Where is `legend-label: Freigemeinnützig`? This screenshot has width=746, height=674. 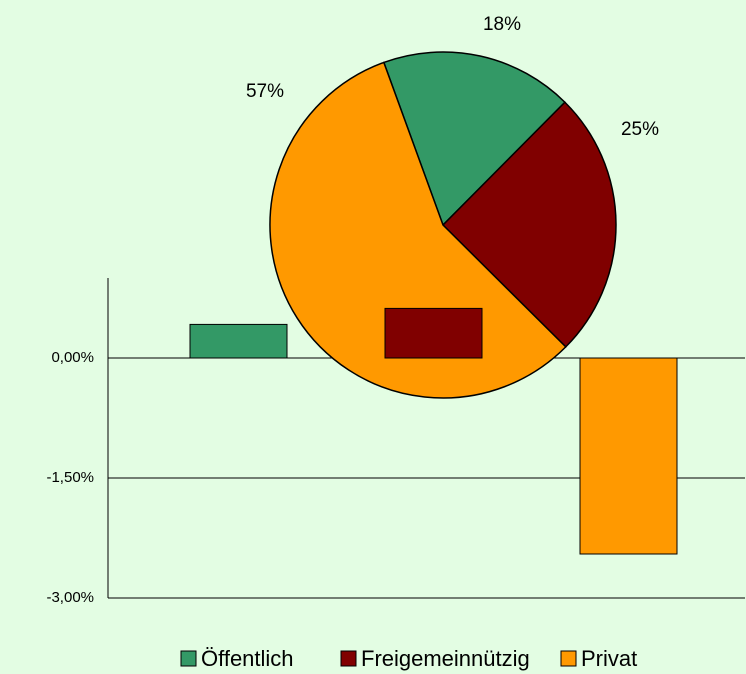
legend-label: Freigemeinnützig is located at coordinates (445, 658).